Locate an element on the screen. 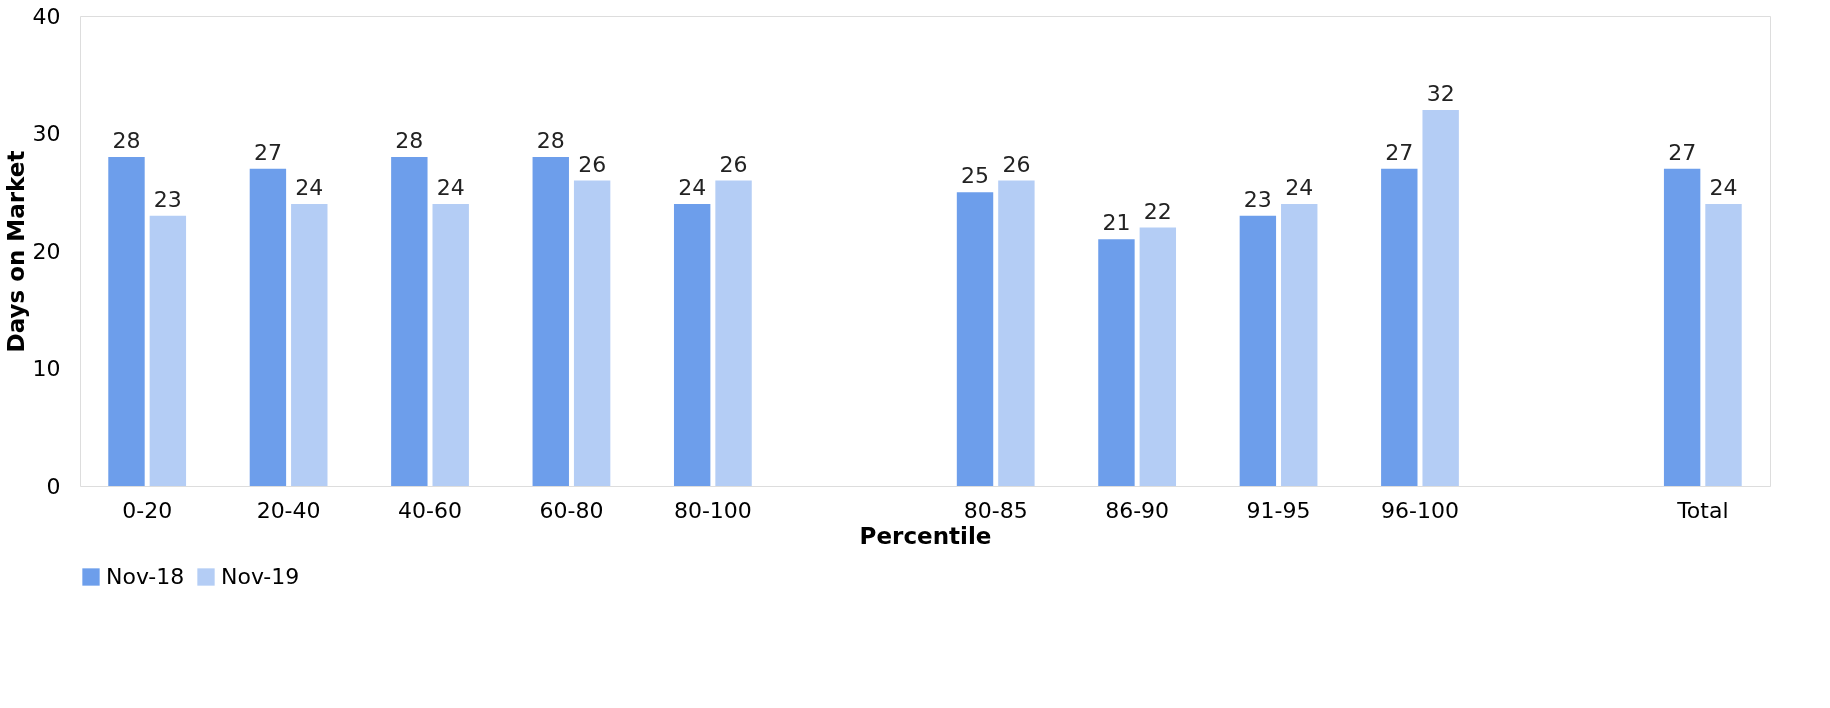 Image resolution: width=1830 pixels, height=708 pixels. y-tick-label: 40 is located at coordinates (46, 16).